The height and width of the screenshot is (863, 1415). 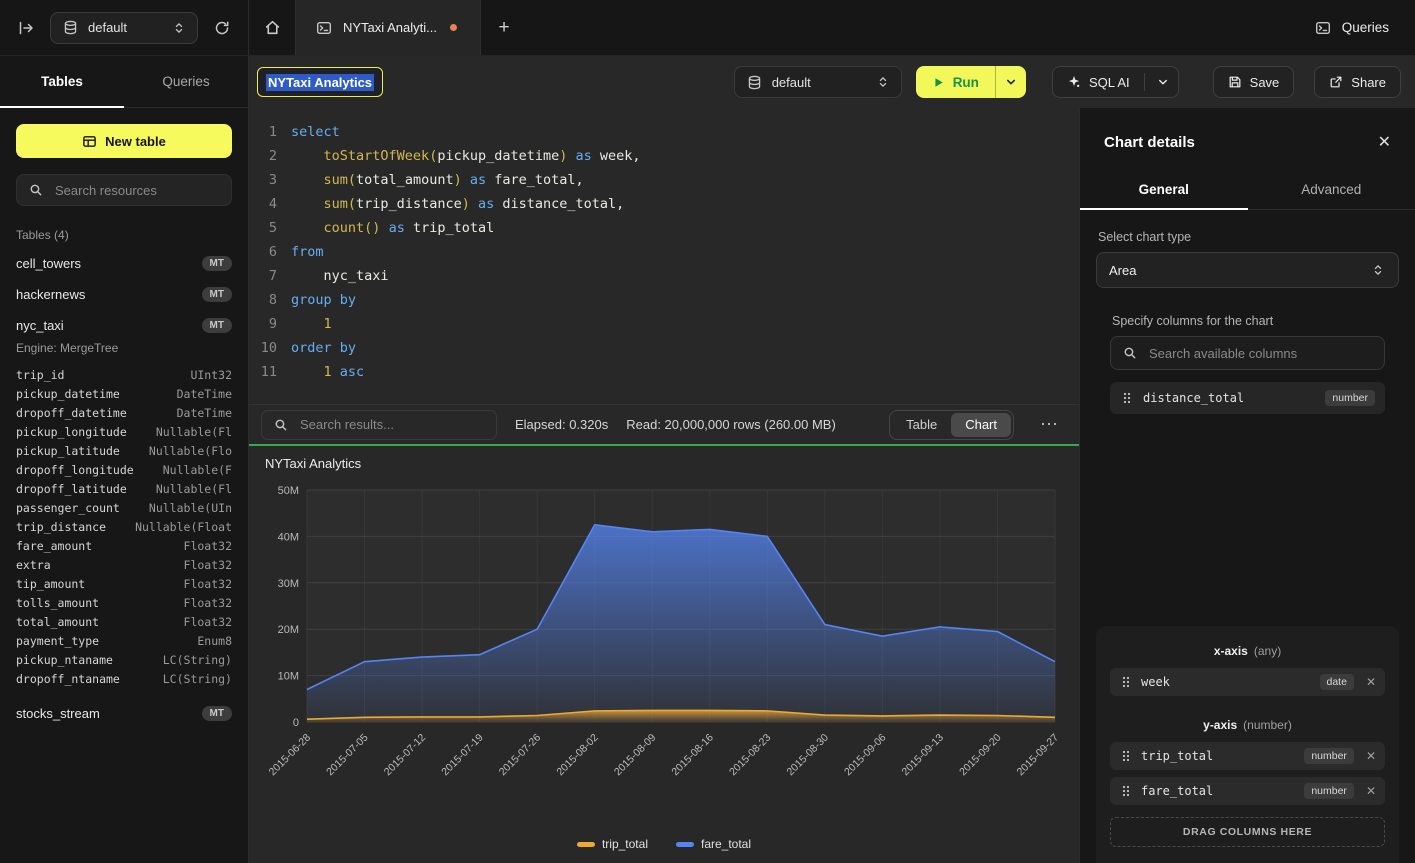 I want to click on column-item: tolls_amount Float32, so click(x=124, y=602).